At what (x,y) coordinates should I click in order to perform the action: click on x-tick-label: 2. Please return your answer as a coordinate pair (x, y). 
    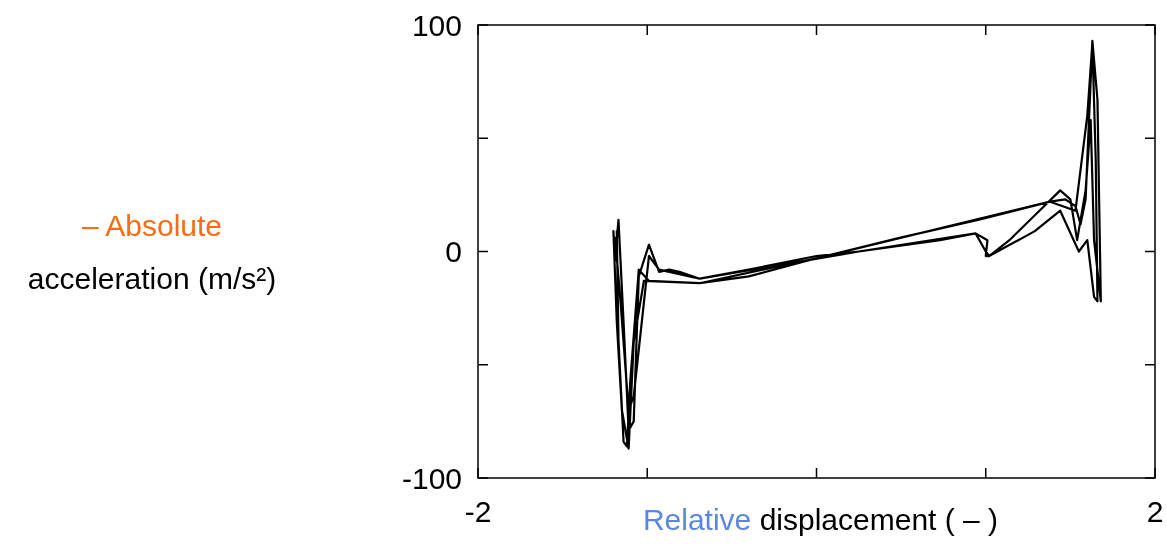
    Looking at the image, I should click on (1155, 511).